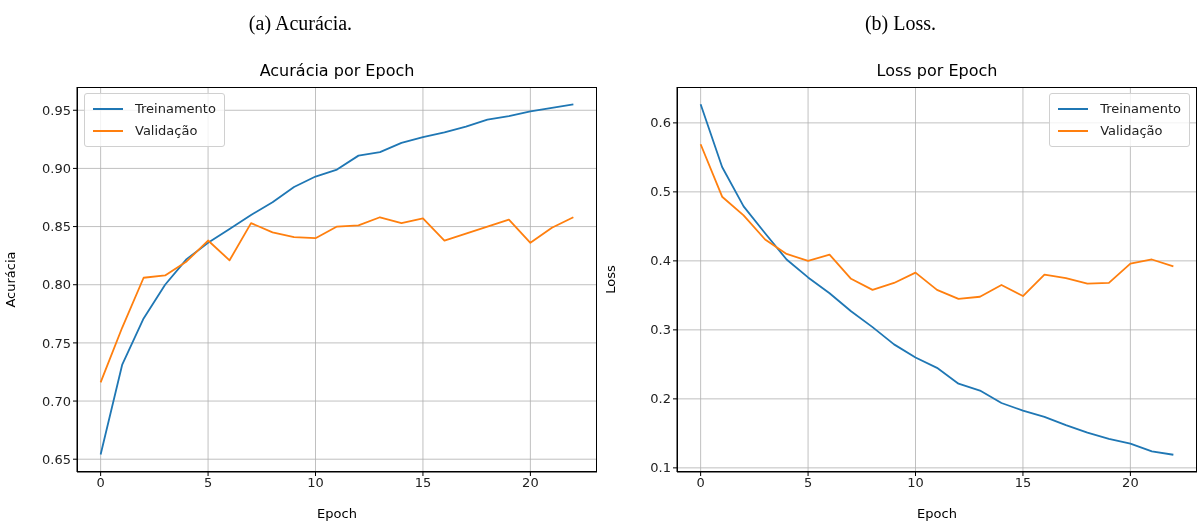 The image size is (1202, 526). Describe the element at coordinates (660, 468) in the screenshot. I see `y-tick-label: 0.1` at that location.